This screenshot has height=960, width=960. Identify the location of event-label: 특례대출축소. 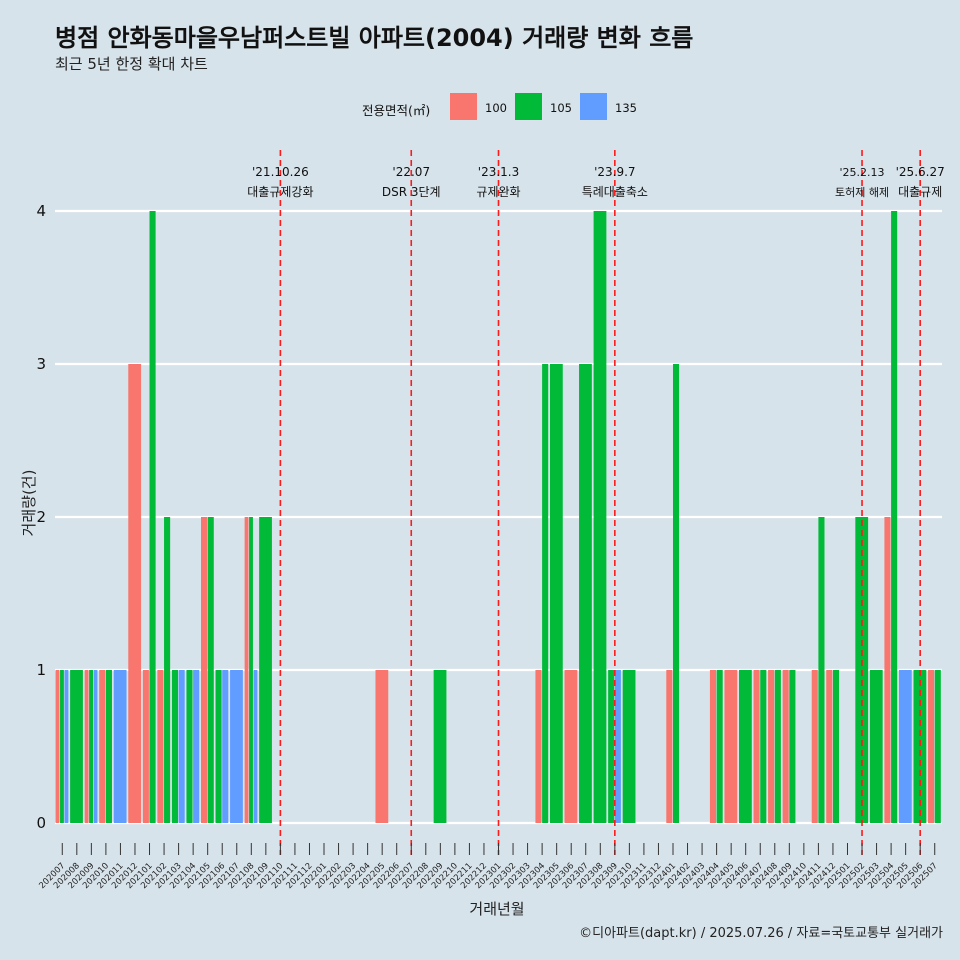
(615, 192).